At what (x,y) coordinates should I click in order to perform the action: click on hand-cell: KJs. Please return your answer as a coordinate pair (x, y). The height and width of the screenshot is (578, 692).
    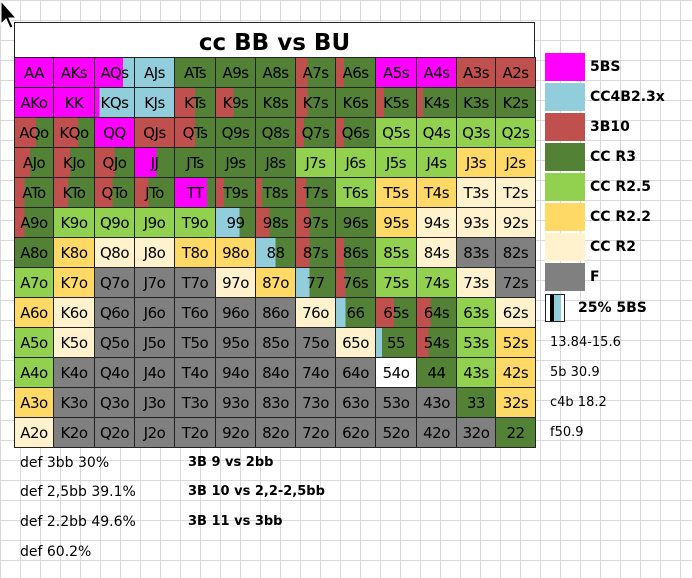
    Looking at the image, I should click on (155, 103).